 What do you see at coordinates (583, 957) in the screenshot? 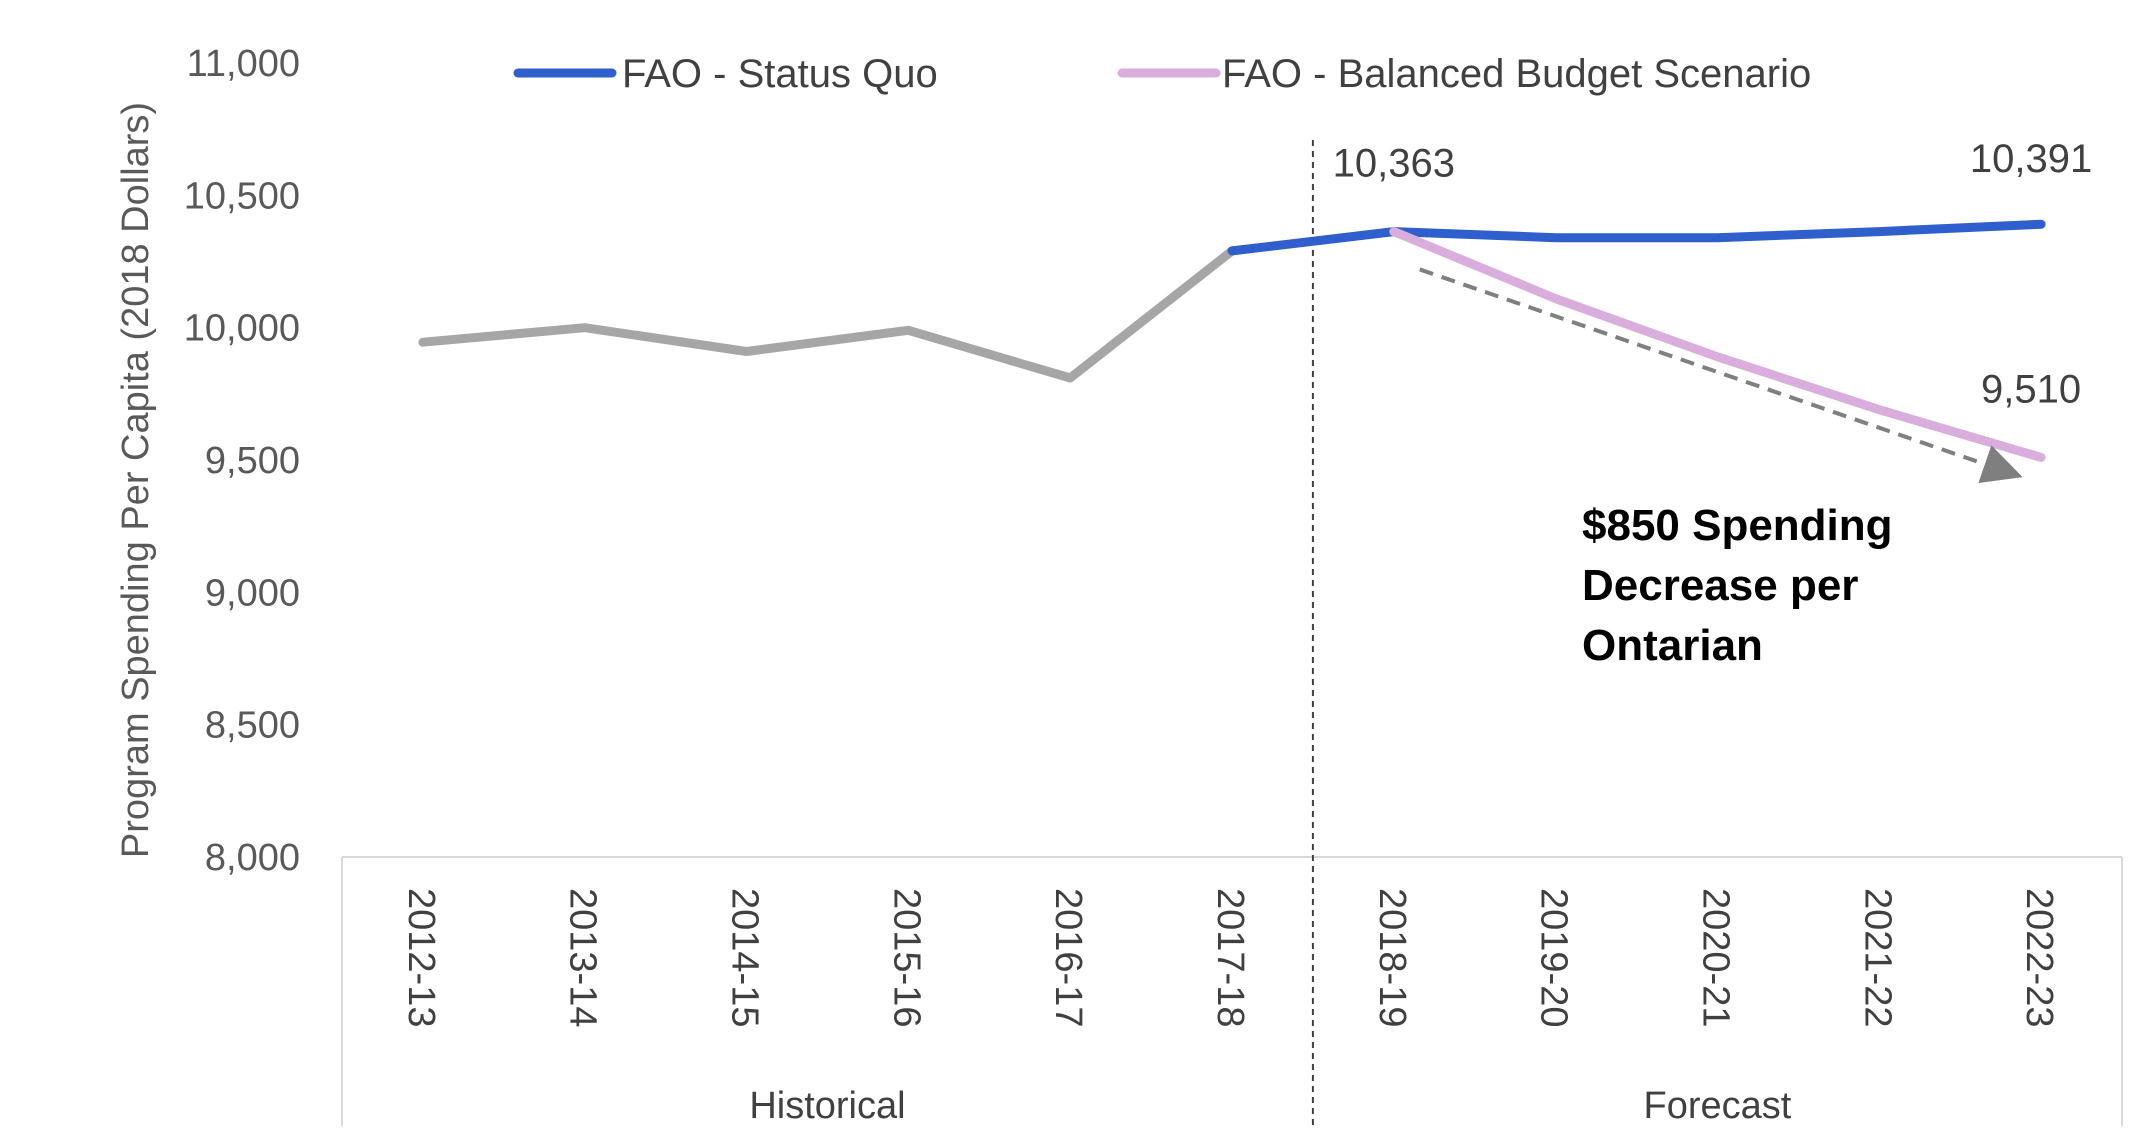
I see `x-tick-label: 2013-14` at bounding box center [583, 957].